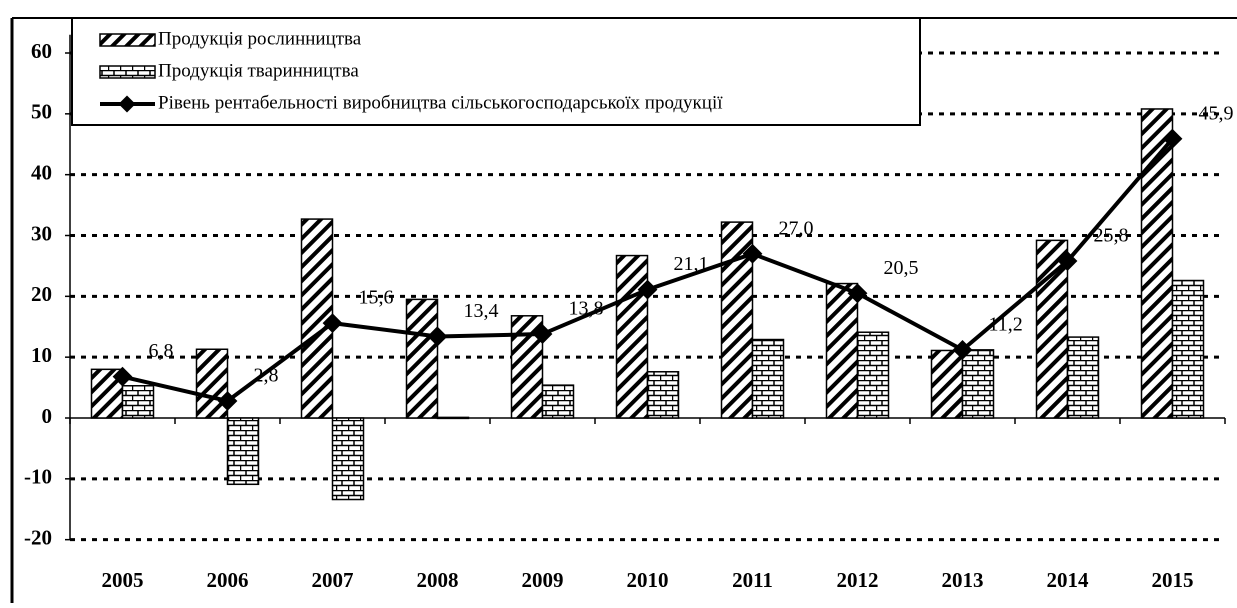  I want to click on data-label: 15,6, so click(376, 298).